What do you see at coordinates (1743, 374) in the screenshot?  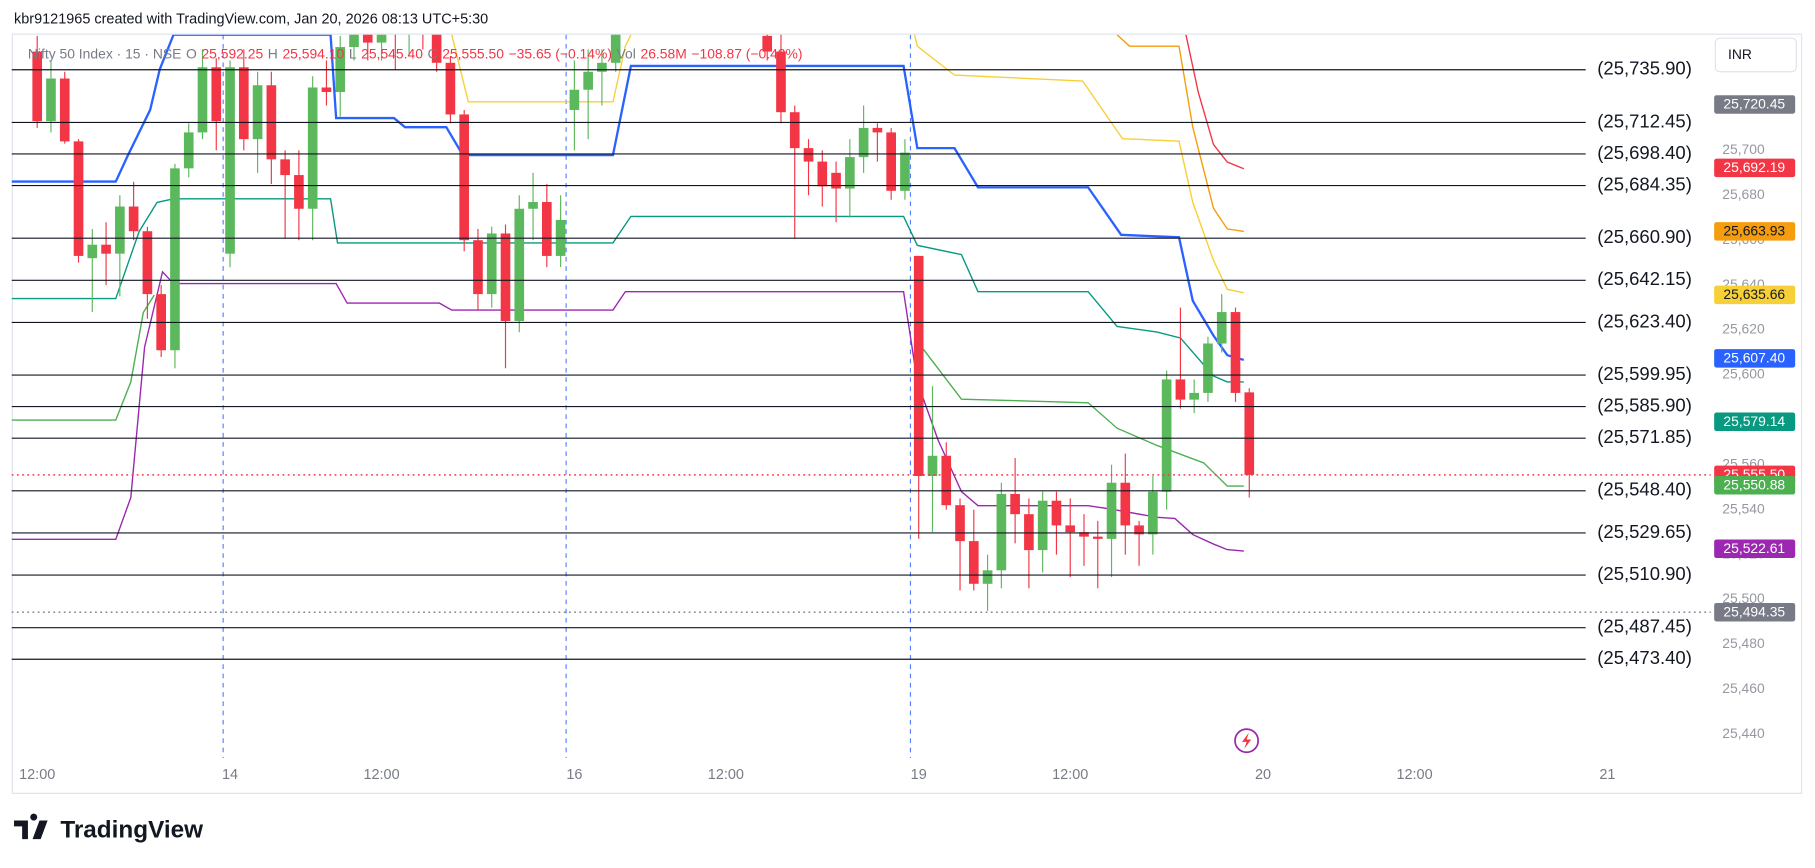 I see `y-tick-label: 25,600` at bounding box center [1743, 374].